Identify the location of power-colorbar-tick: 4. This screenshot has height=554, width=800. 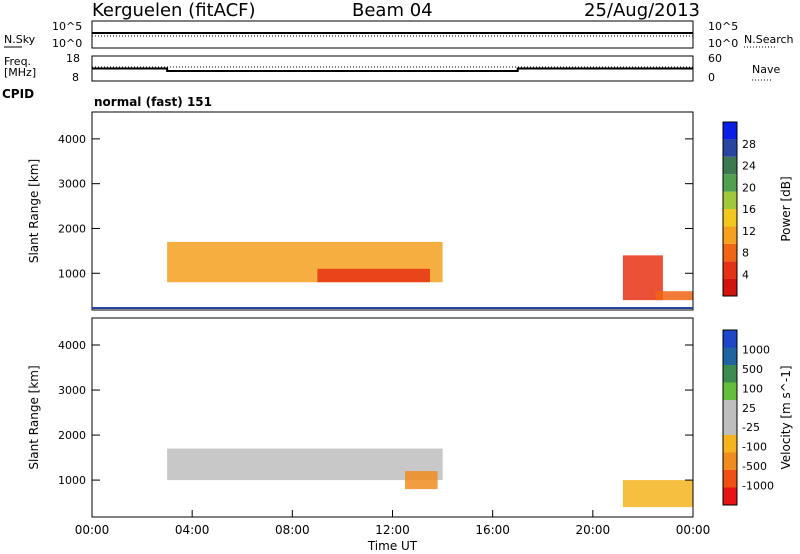
(745, 274).